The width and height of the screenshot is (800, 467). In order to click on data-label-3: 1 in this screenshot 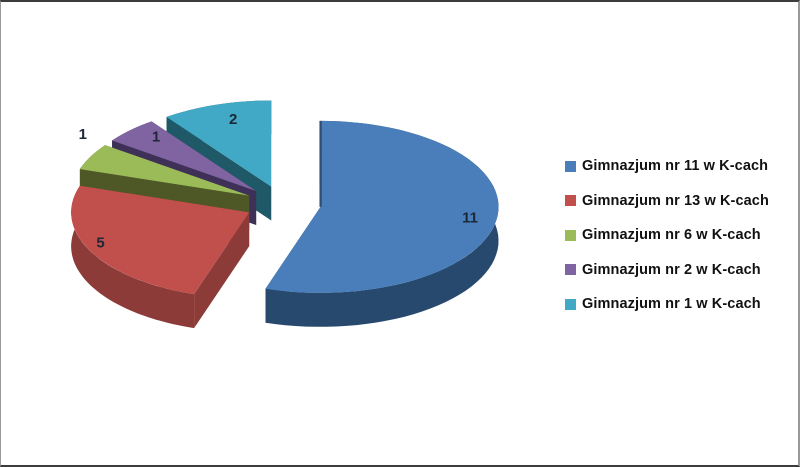, I will do `click(156, 136)`.